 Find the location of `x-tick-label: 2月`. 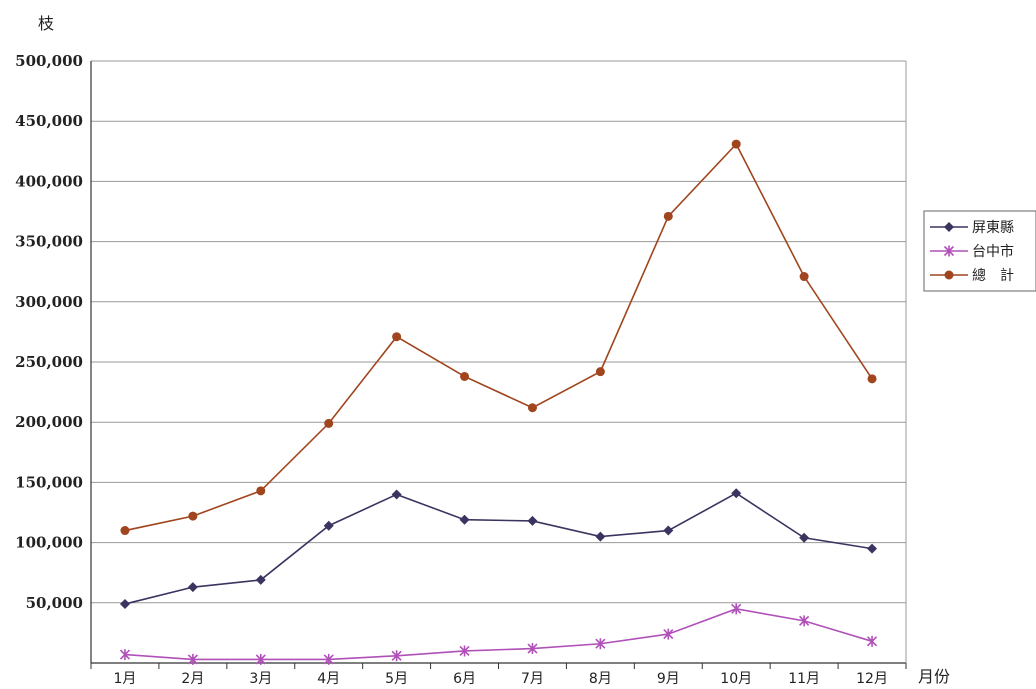

x-tick-label: 2月 is located at coordinates (192, 679).